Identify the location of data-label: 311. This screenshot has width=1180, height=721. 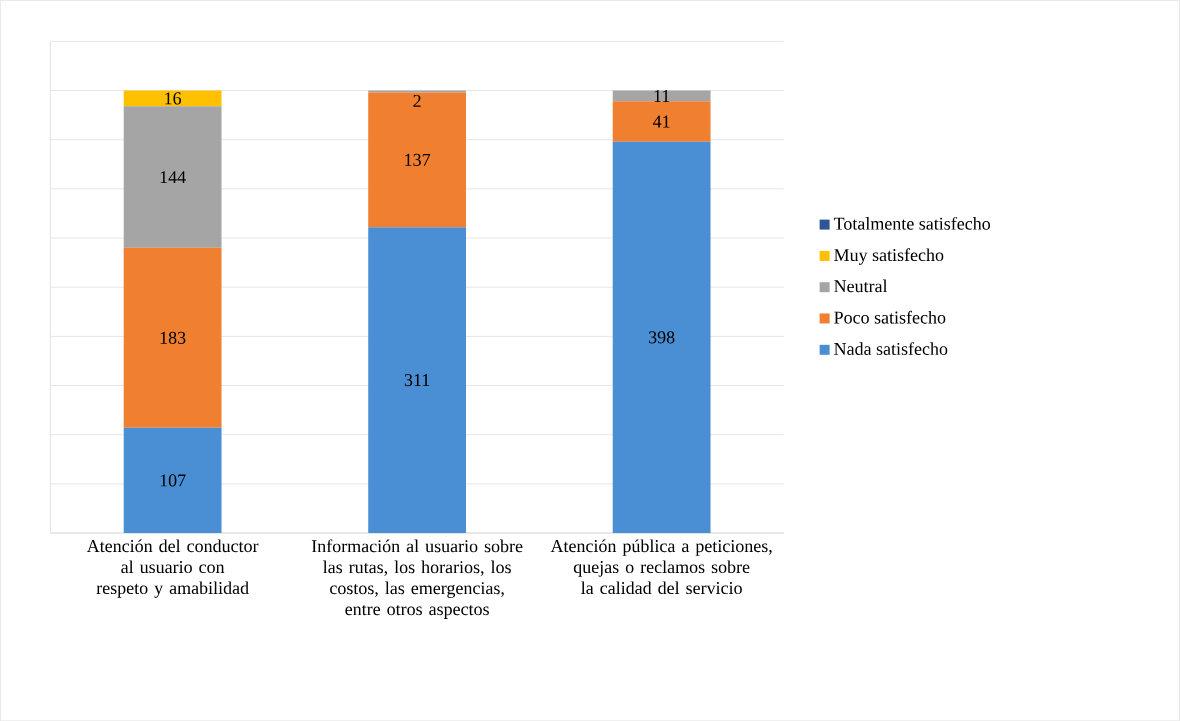
(417, 380).